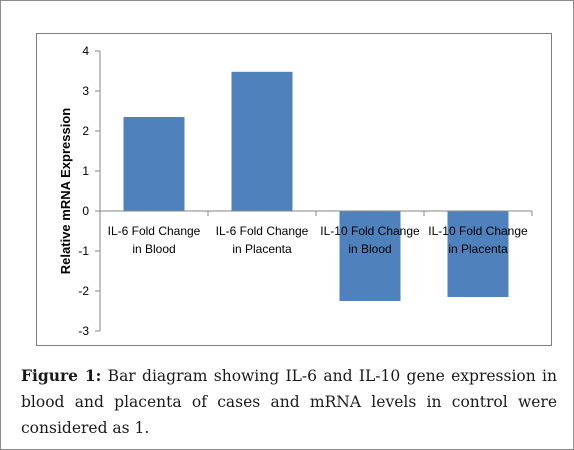 This screenshot has width=574, height=450. Describe the element at coordinates (85, 131) in the screenshot. I see `y-tick-label: 2` at that location.